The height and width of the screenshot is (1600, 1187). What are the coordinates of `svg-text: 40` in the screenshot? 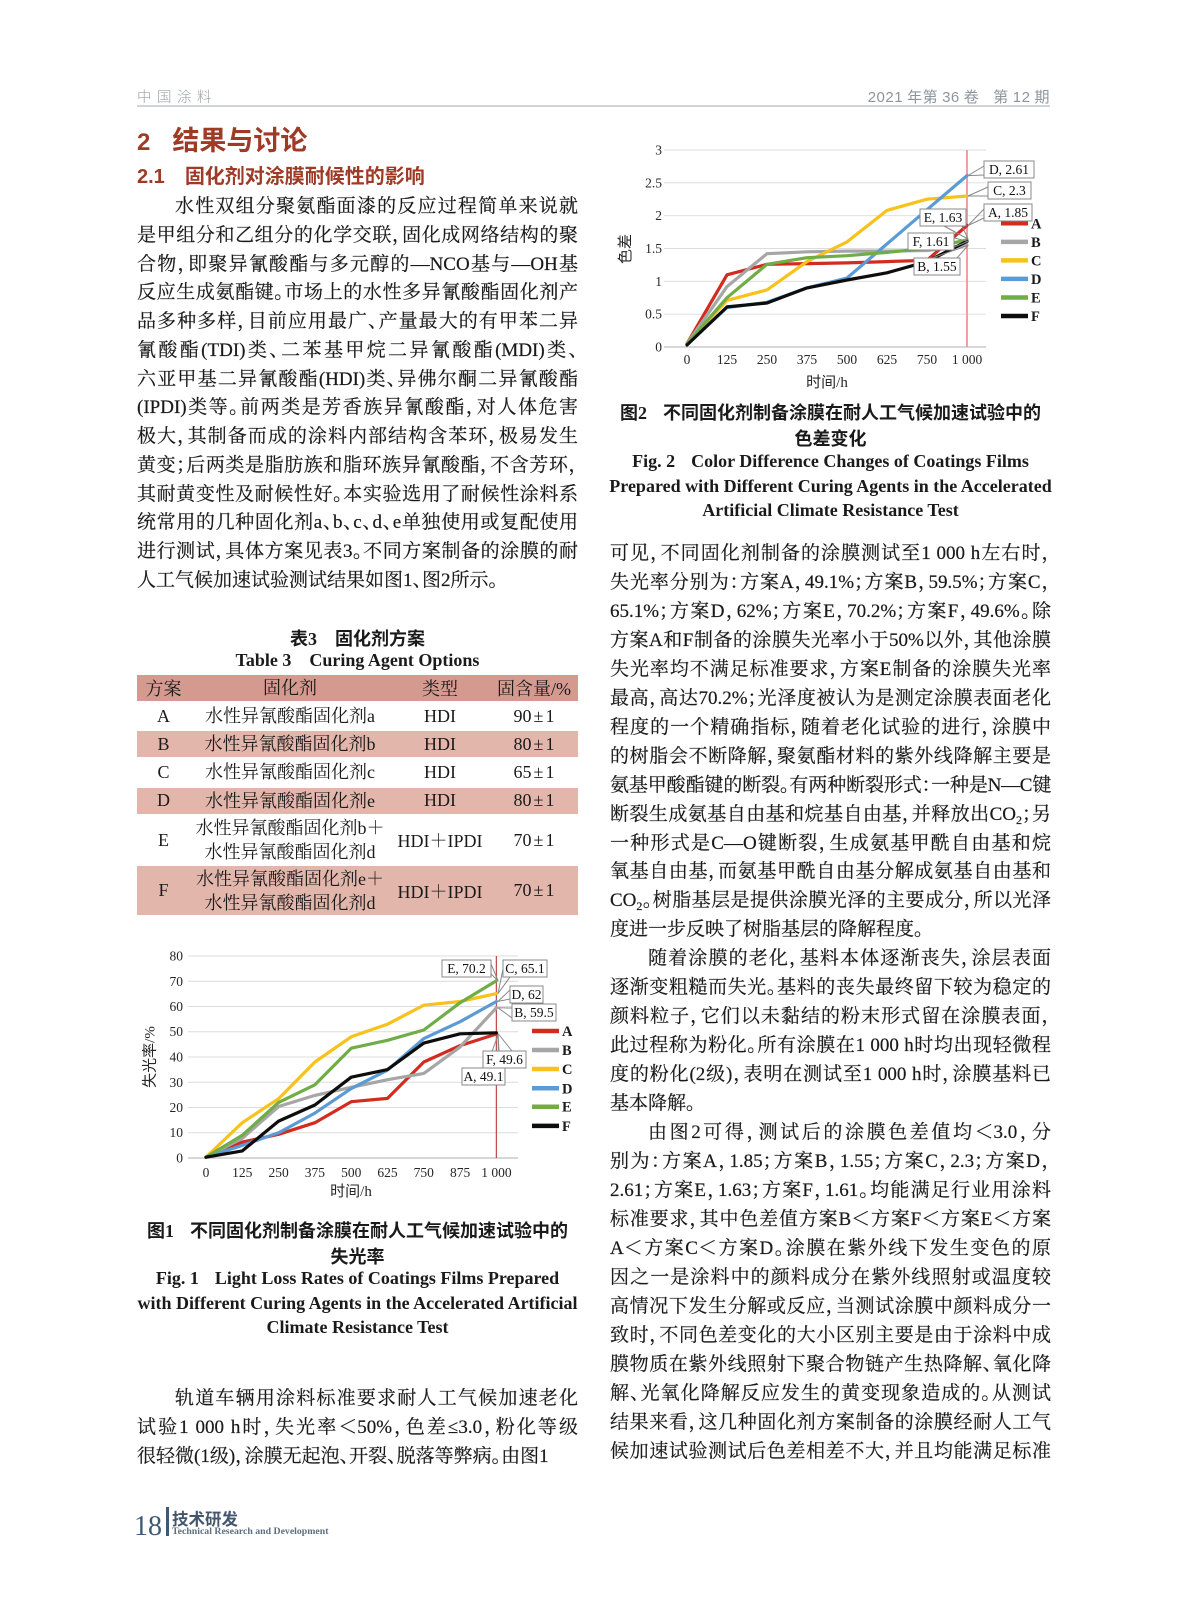 It's located at (177, 1057).